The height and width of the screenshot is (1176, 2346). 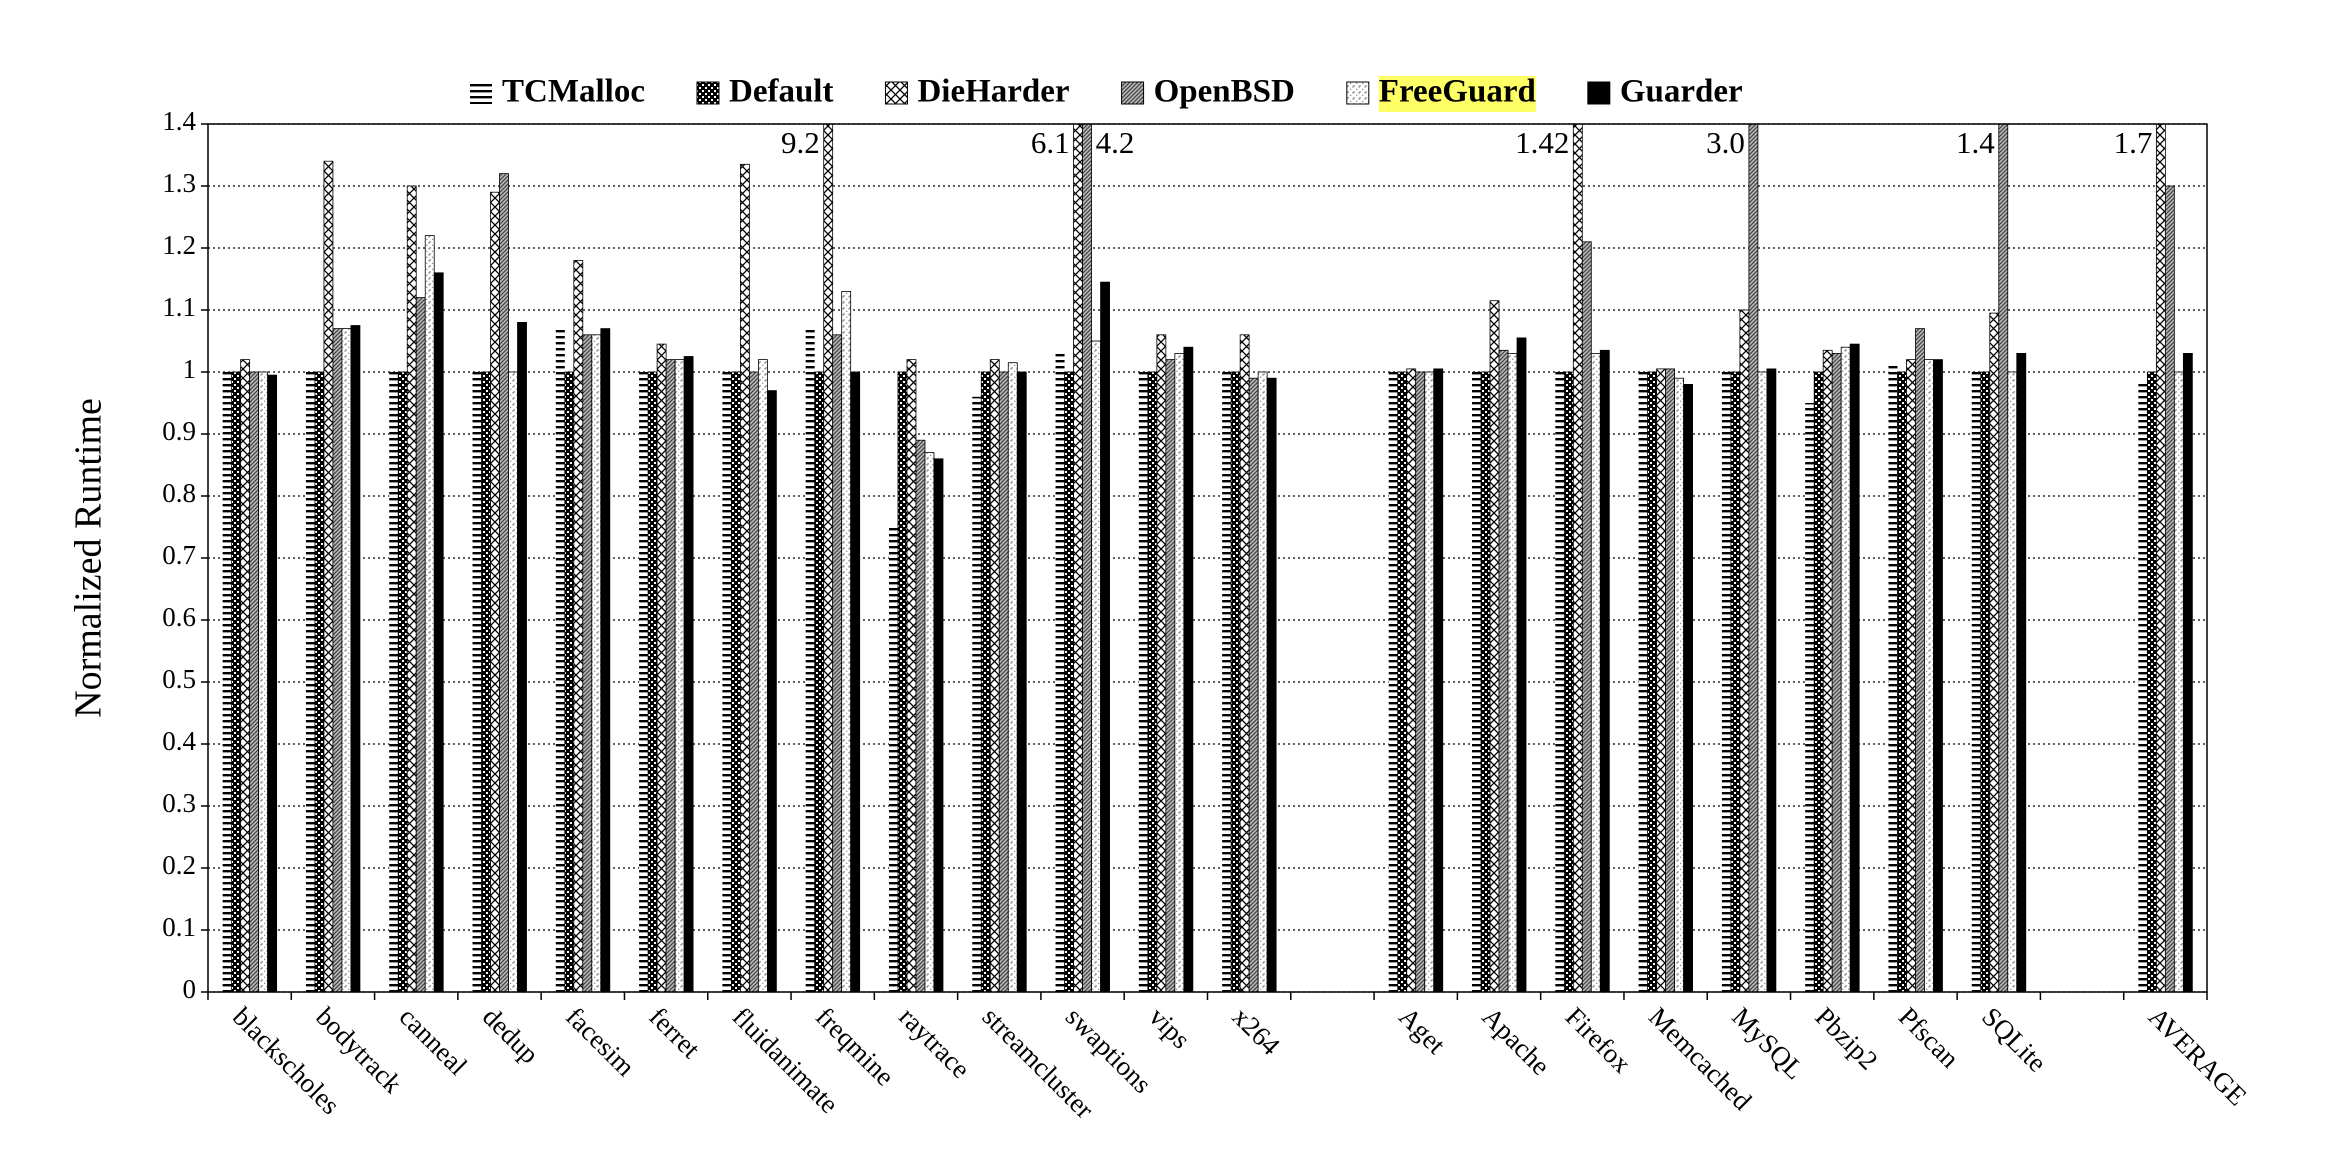 What do you see at coordinates (1457, 92) in the screenshot?
I see `legend-label: FreeGuard` at bounding box center [1457, 92].